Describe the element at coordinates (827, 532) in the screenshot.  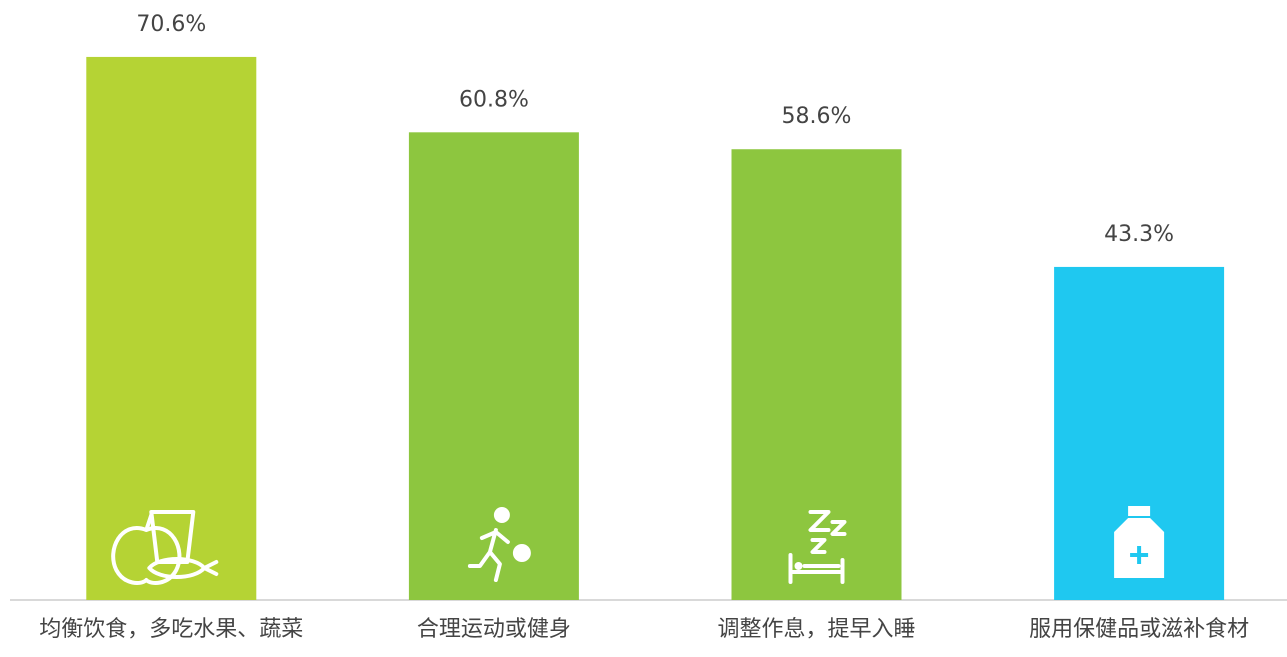
I see `icon-z` at that location.